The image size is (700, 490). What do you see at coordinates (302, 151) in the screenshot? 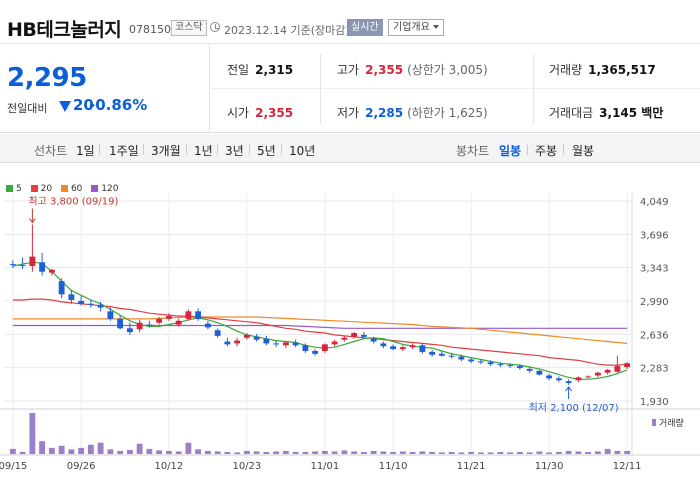
I see `period-10y: 10년` at bounding box center [302, 151].